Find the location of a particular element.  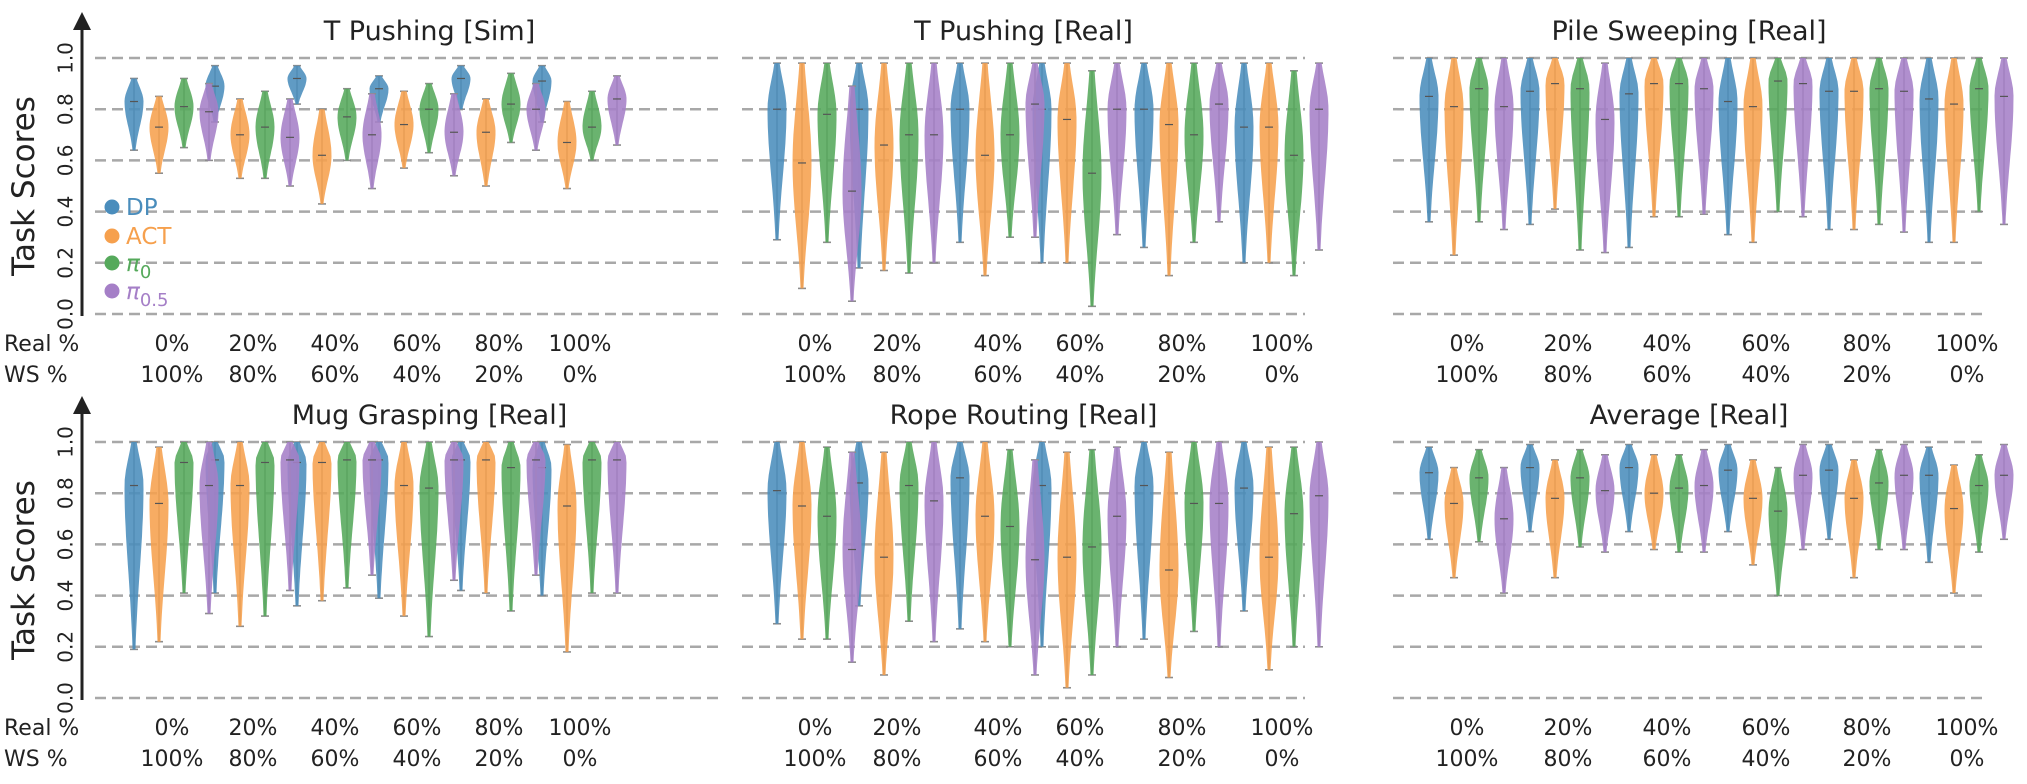

violin-ACT-40% is located at coordinates (1654, 502).